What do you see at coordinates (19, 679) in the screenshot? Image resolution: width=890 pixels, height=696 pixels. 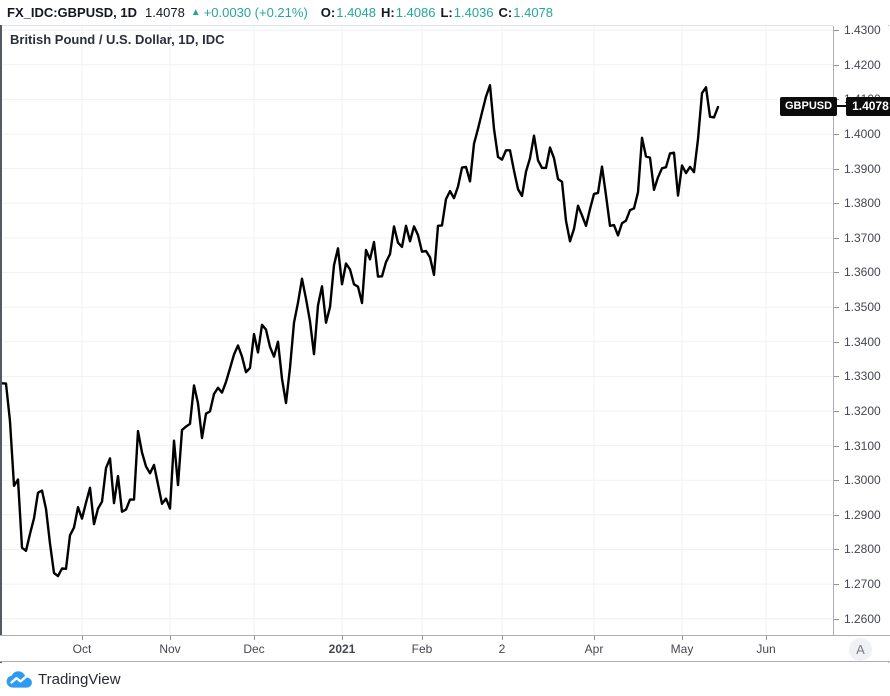 I see `tradingview-logo-icon` at bounding box center [19, 679].